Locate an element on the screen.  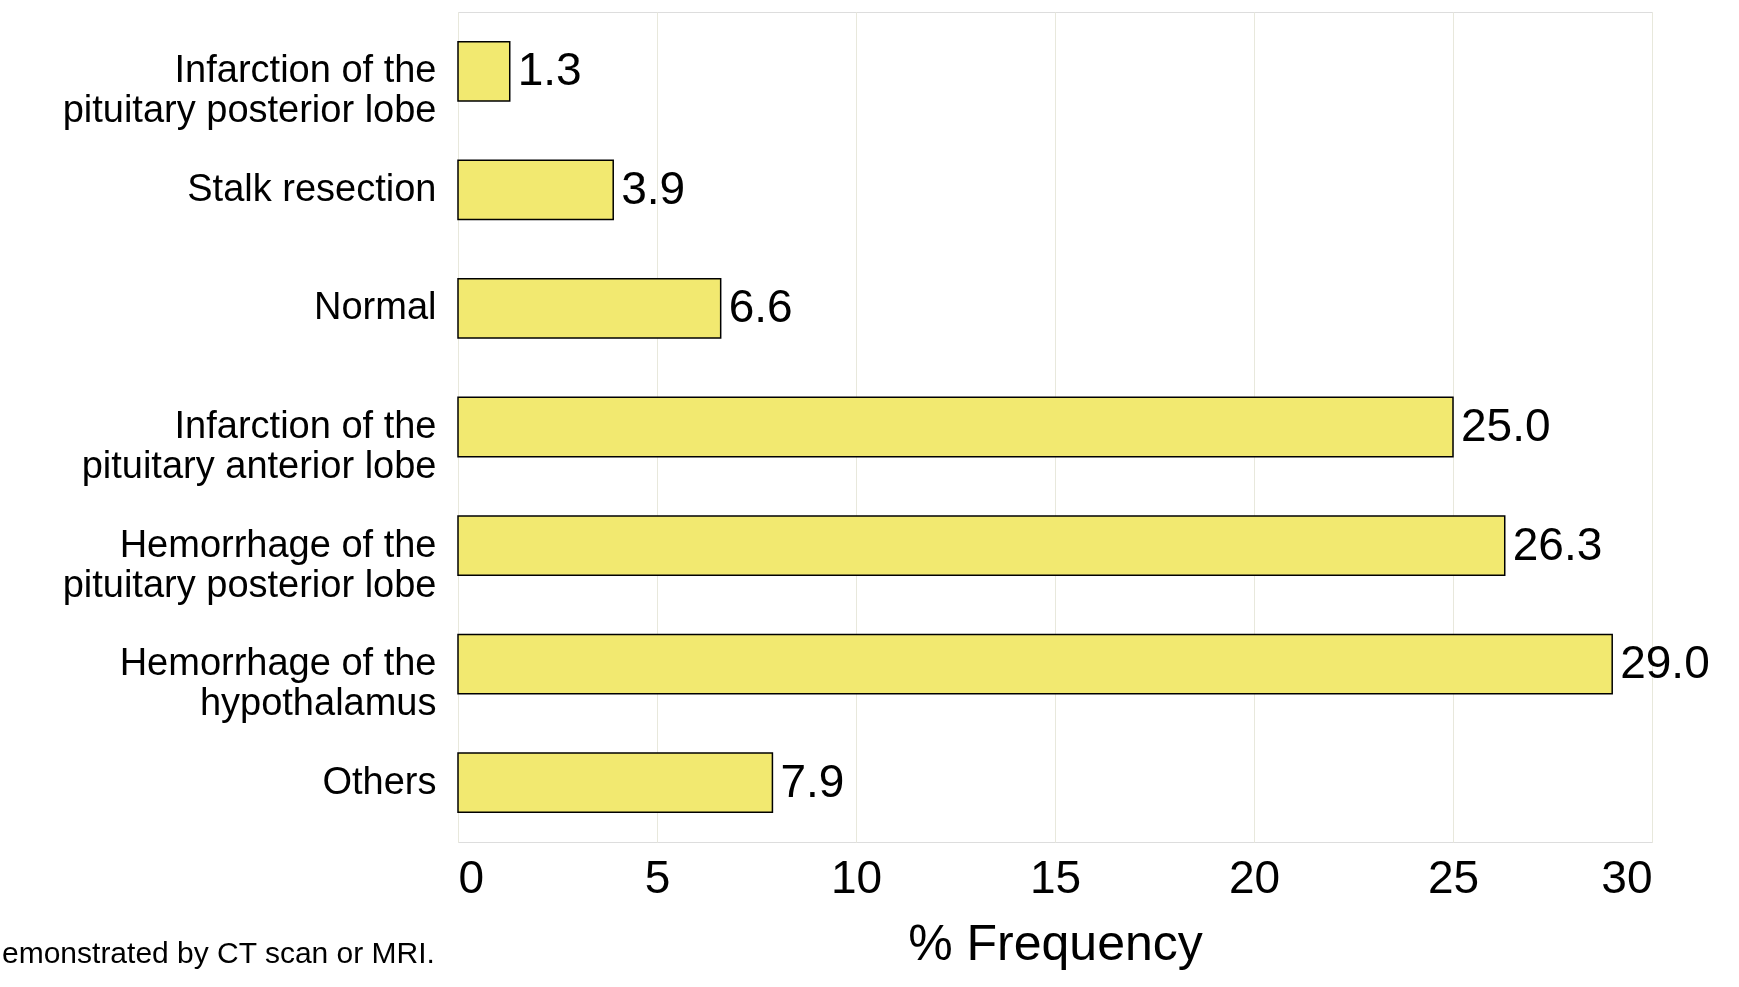
data-label: 29.0 is located at coordinates (1665, 662).